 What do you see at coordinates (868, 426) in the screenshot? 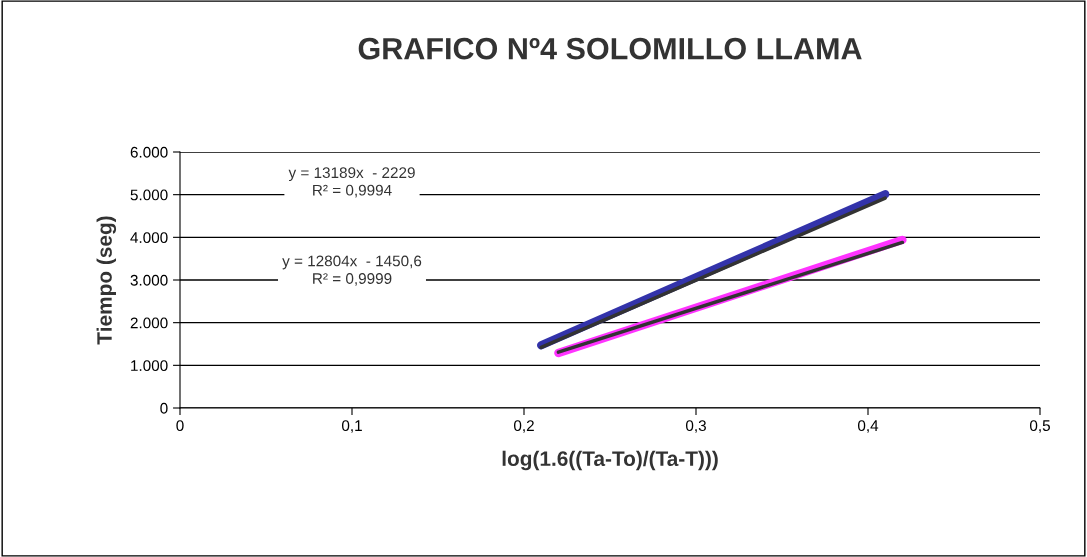
I see `x-tick-label: 0,4` at bounding box center [868, 426].